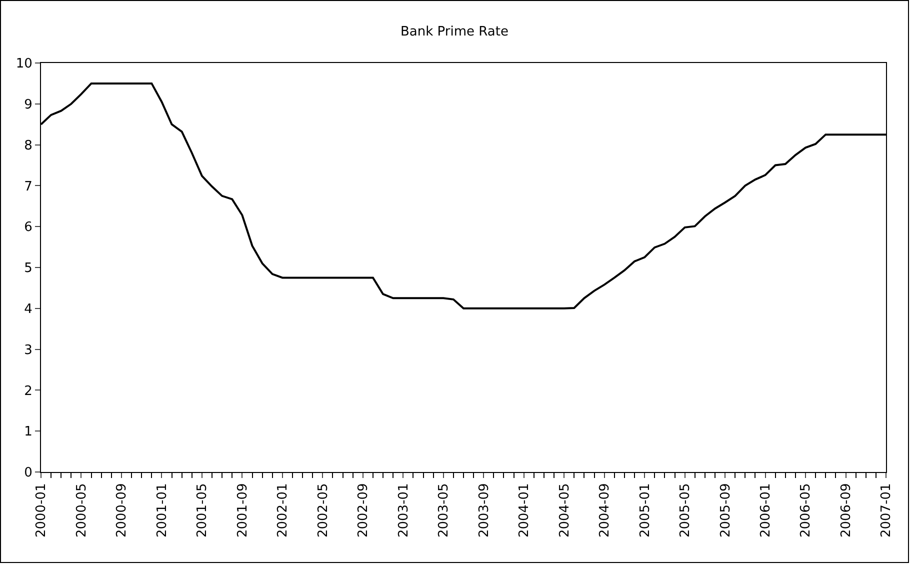 The height and width of the screenshot is (565, 911). Describe the element at coordinates (28, 104) in the screenshot. I see `y-tick-label: 9` at that location.